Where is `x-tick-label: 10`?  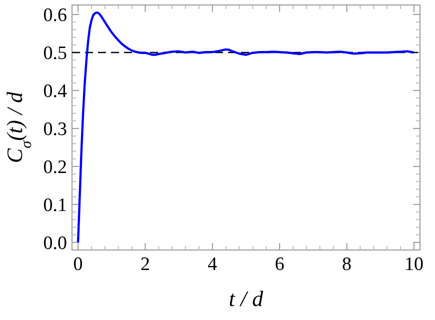 x-tick-label: 10 is located at coordinates (414, 264).